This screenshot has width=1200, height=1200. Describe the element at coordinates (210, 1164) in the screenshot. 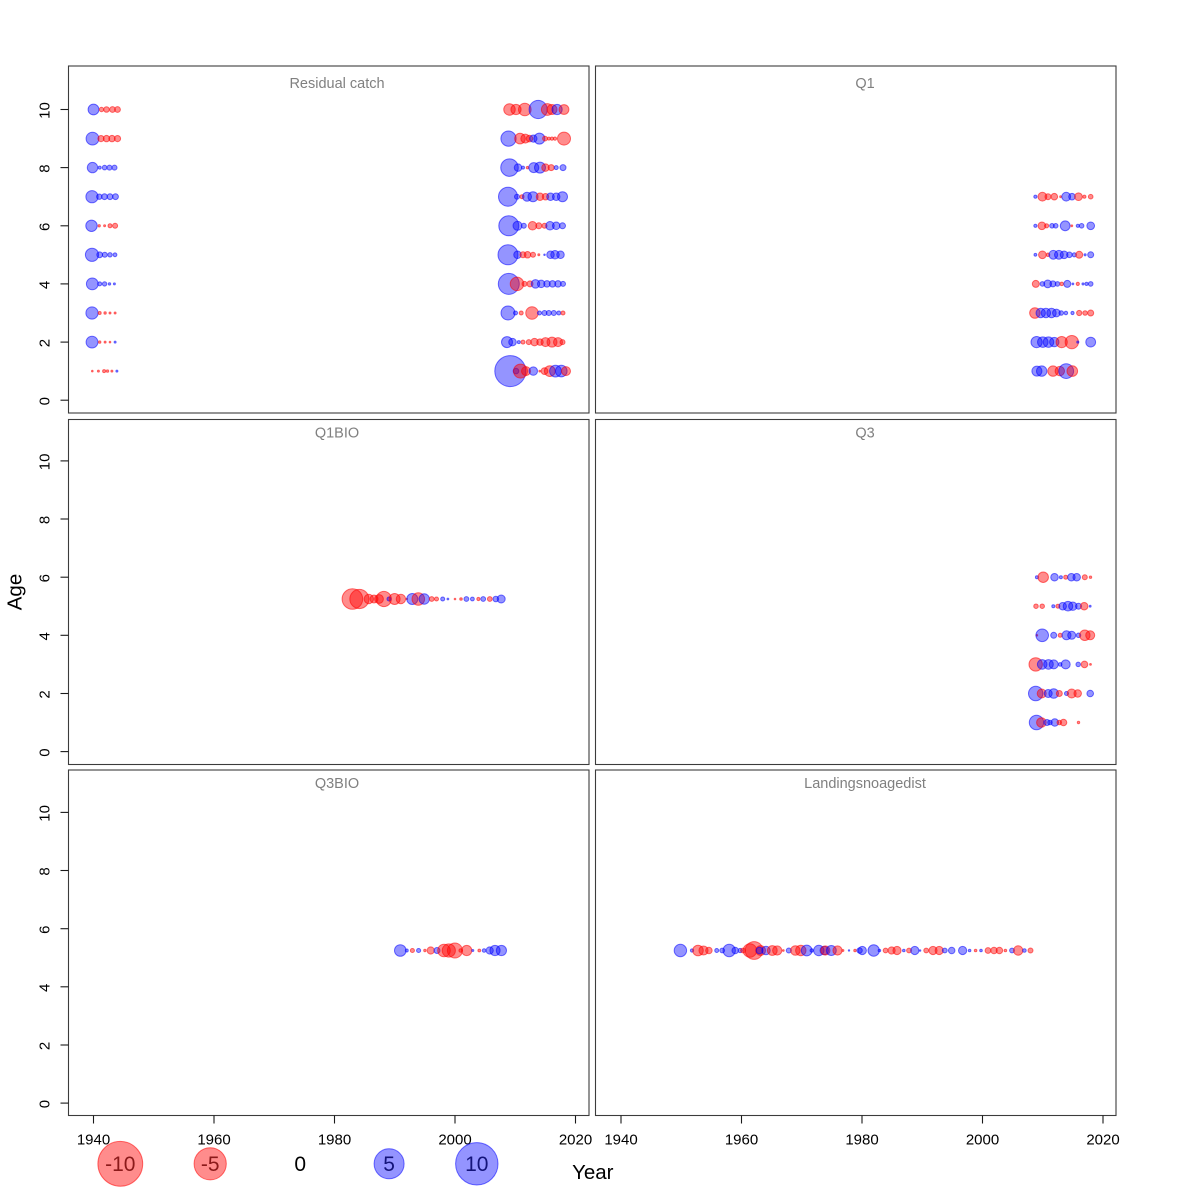

I see `svg-text: -5` at that location.